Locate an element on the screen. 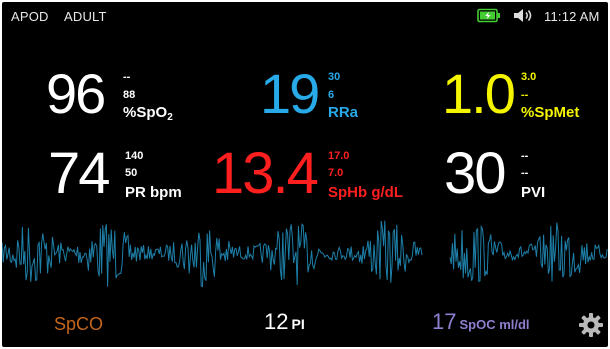 The height and width of the screenshot is (349, 610). spmet-high-limit: 3.0 is located at coordinates (529, 77).